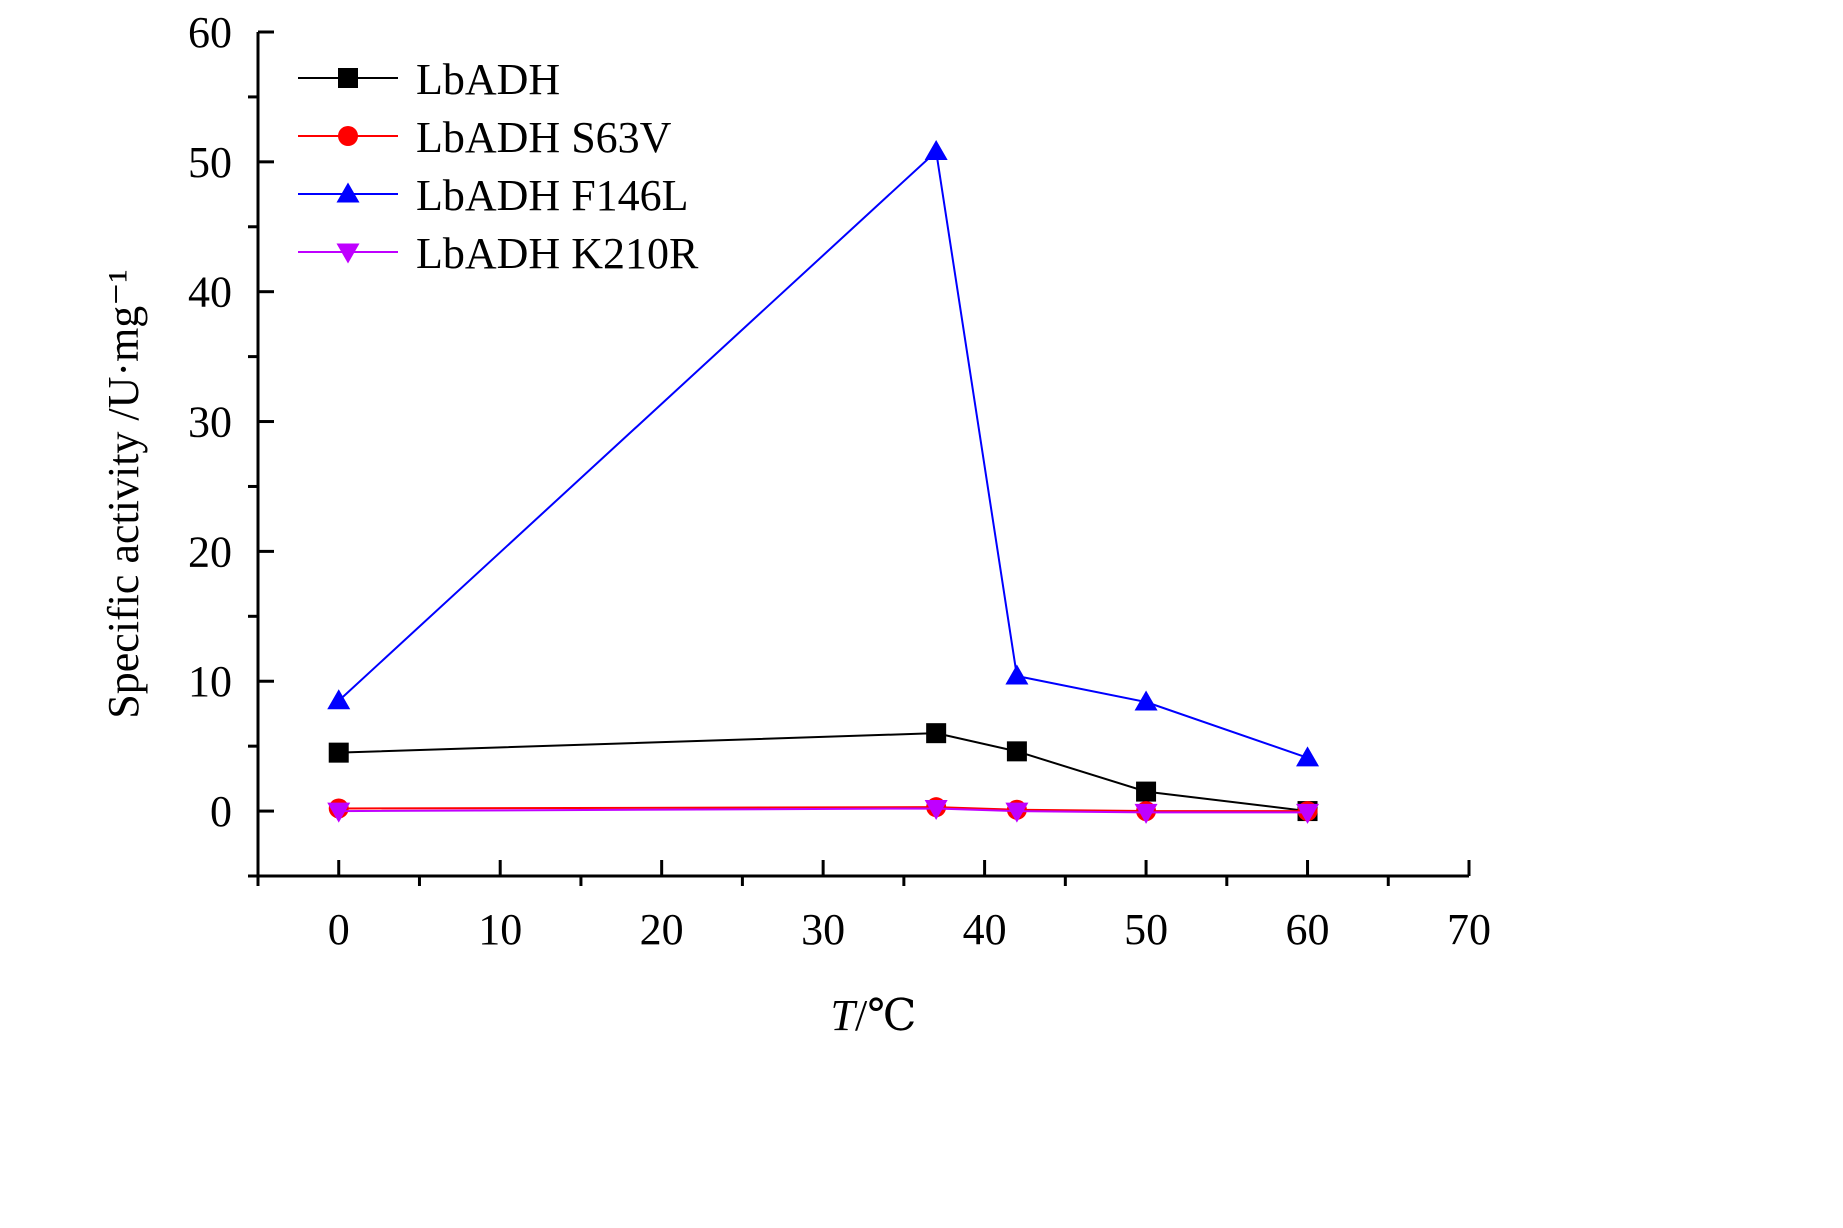  Describe the element at coordinates (123, 493) in the screenshot. I see `y-axis-title: Specific activity /U·mg⁻¹` at that location.